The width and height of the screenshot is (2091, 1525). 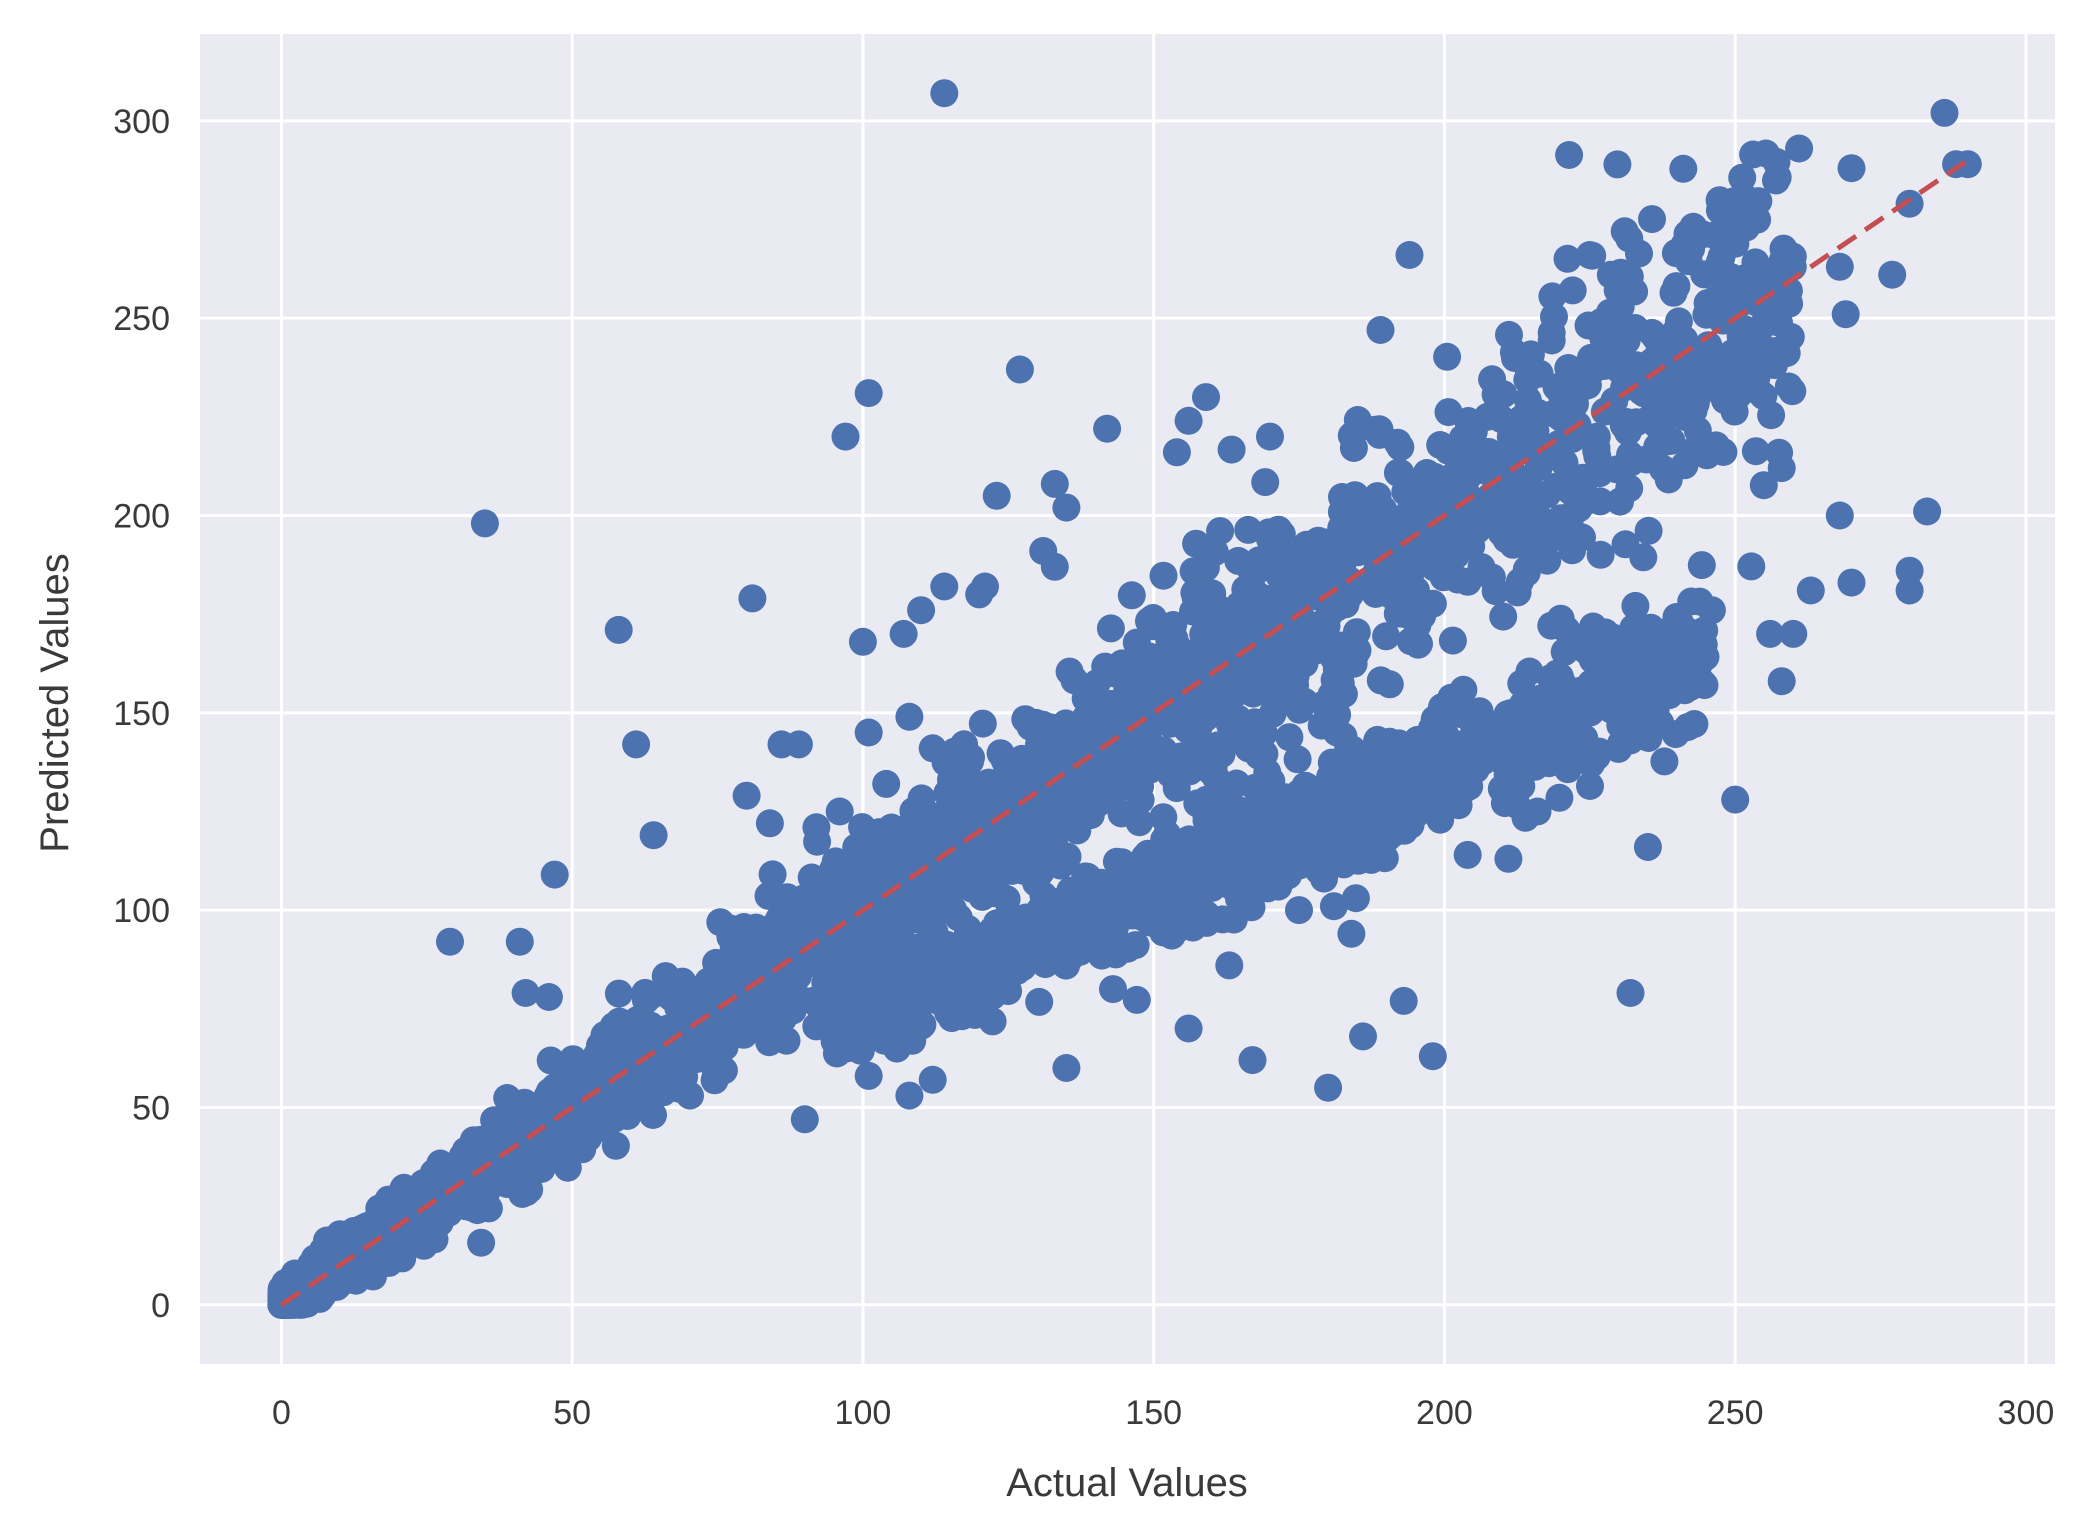 What do you see at coordinates (141, 714) in the screenshot?
I see `y-tick-label: 150` at bounding box center [141, 714].